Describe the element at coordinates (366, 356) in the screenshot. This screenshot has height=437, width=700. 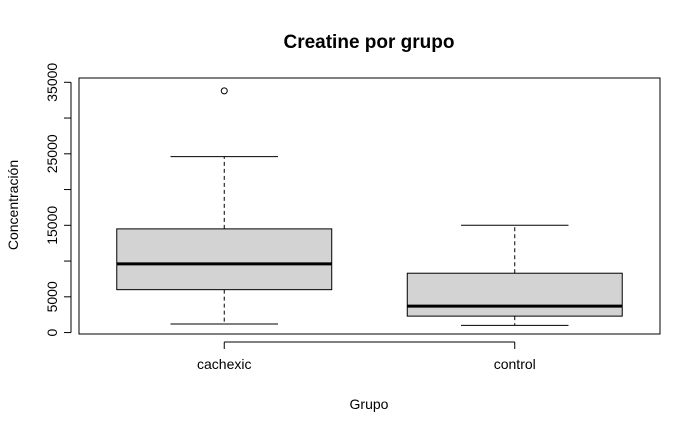
I see `x-axis: cachexic control` at that location.